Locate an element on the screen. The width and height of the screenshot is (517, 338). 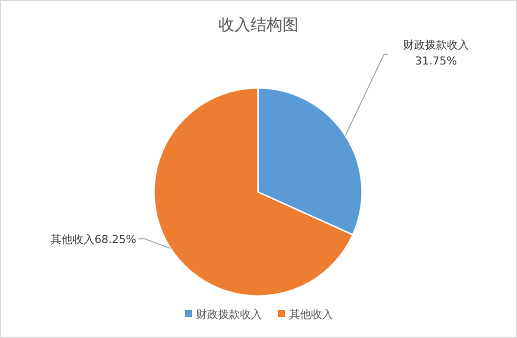
legend-label: 财政拨款收入 is located at coordinates (229, 314).